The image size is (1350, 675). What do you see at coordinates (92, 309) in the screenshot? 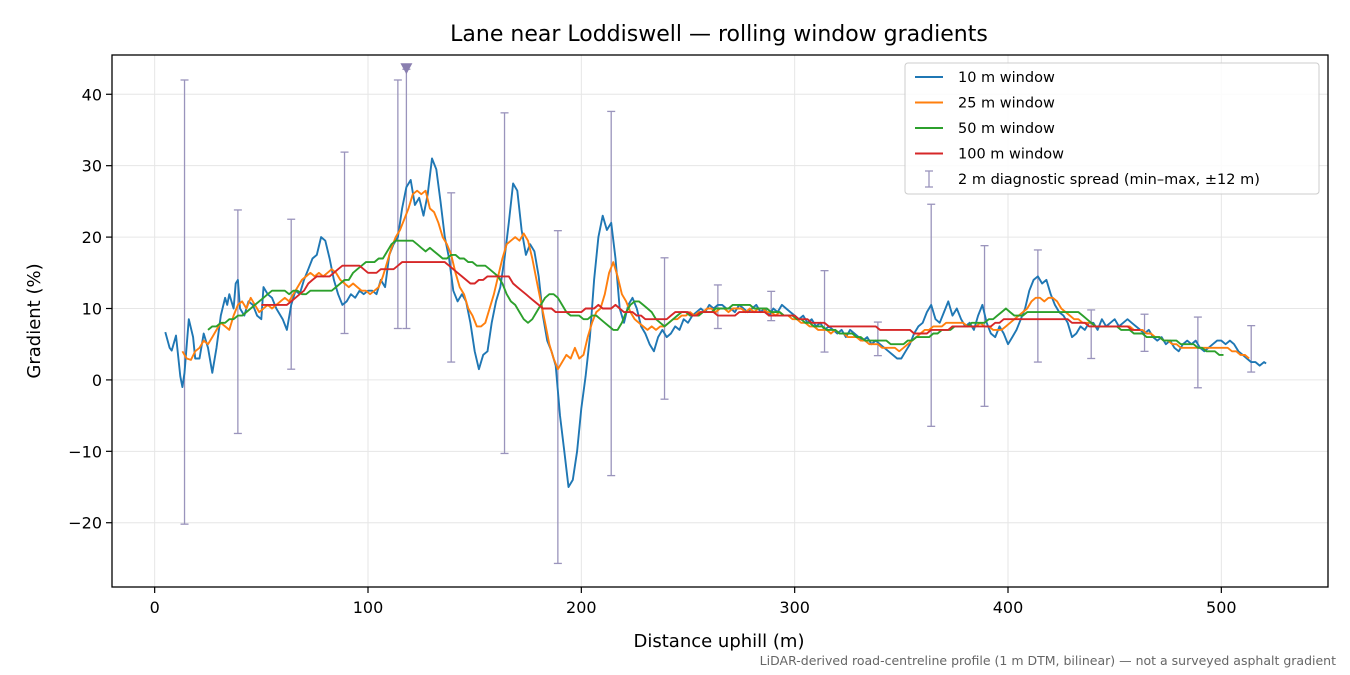
I see `y-tick-label: 10` at bounding box center [92, 309].